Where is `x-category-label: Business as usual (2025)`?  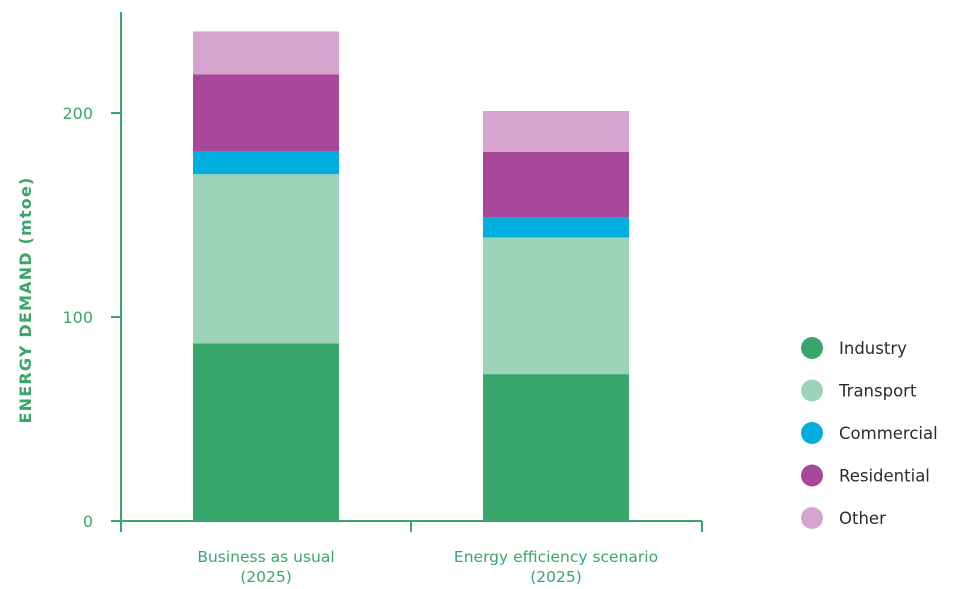 x-category-label: Business as usual (2025) is located at coordinates (265, 567).